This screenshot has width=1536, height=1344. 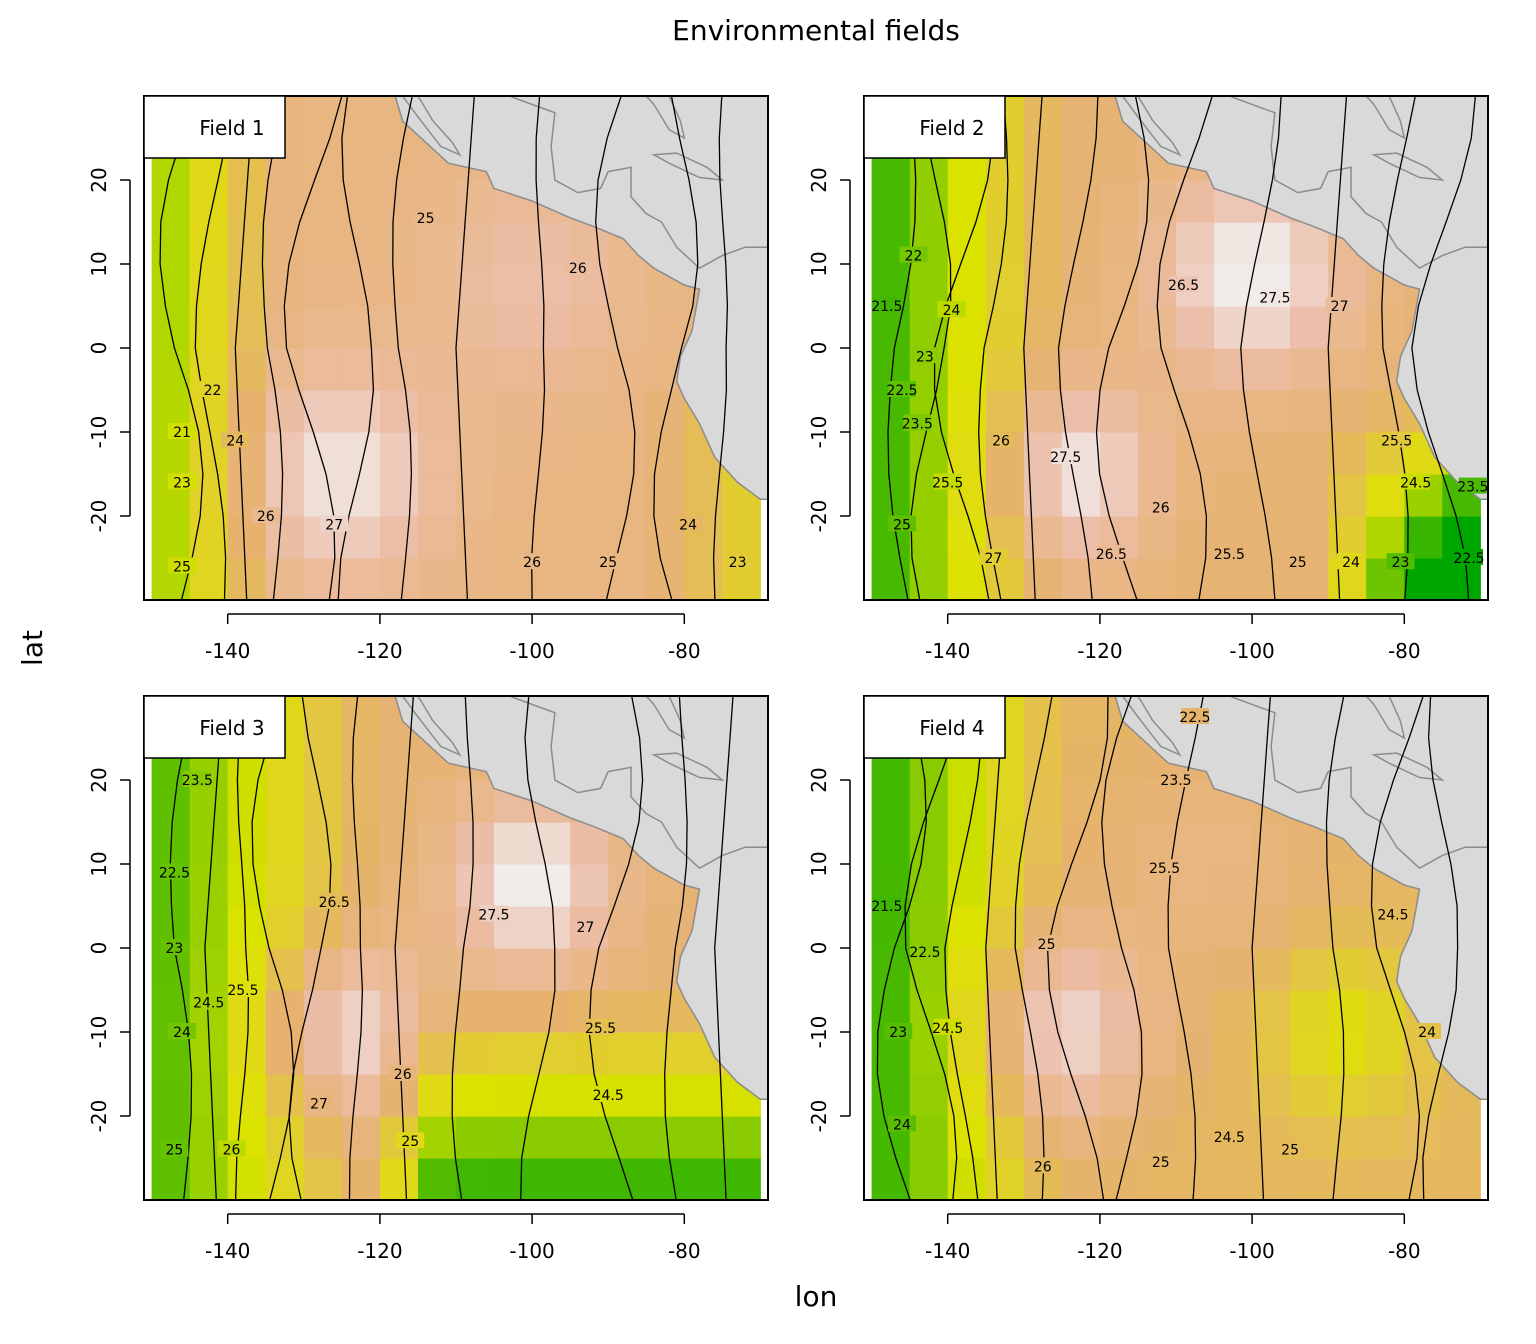 I want to click on contour-label: 23, so click(x=925, y=357).